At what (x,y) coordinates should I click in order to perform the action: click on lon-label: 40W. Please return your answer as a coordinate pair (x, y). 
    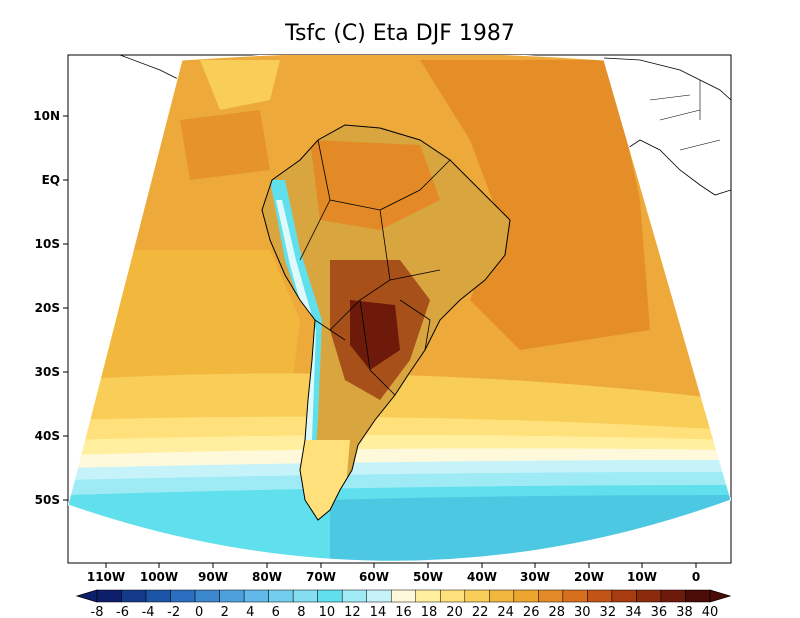
    Looking at the image, I should click on (482, 577).